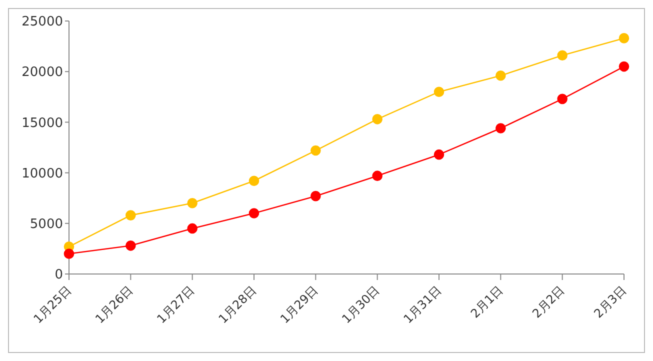 The image size is (653, 361). Describe the element at coordinates (42, 22) in the screenshot. I see `y-tick-label: 25000` at that location.